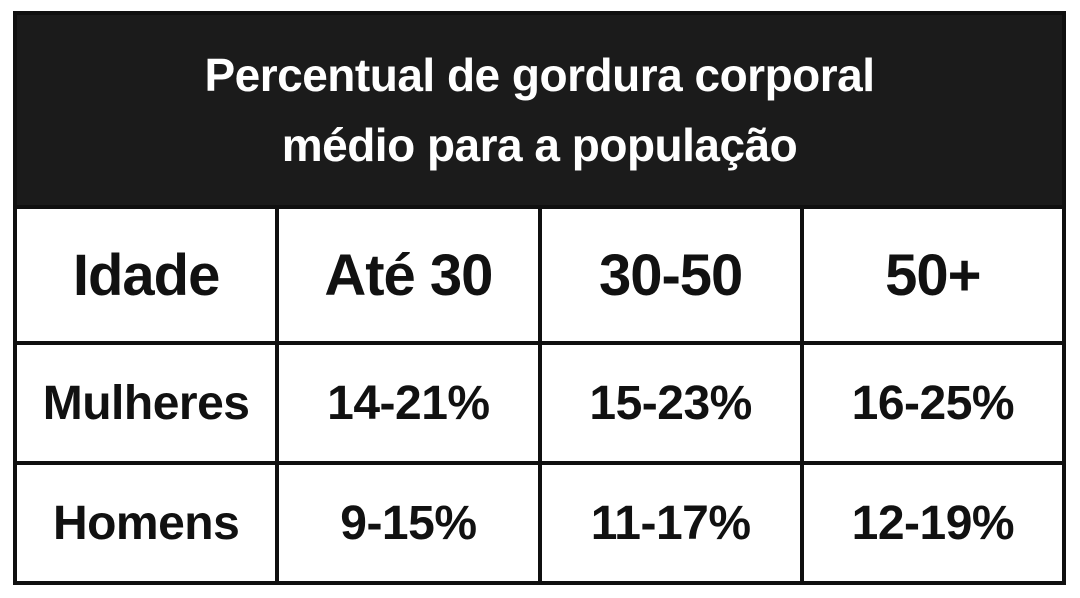  Describe the element at coordinates (670, 523) in the screenshot. I see `cell-homens-30-50: 11-17%` at that location.